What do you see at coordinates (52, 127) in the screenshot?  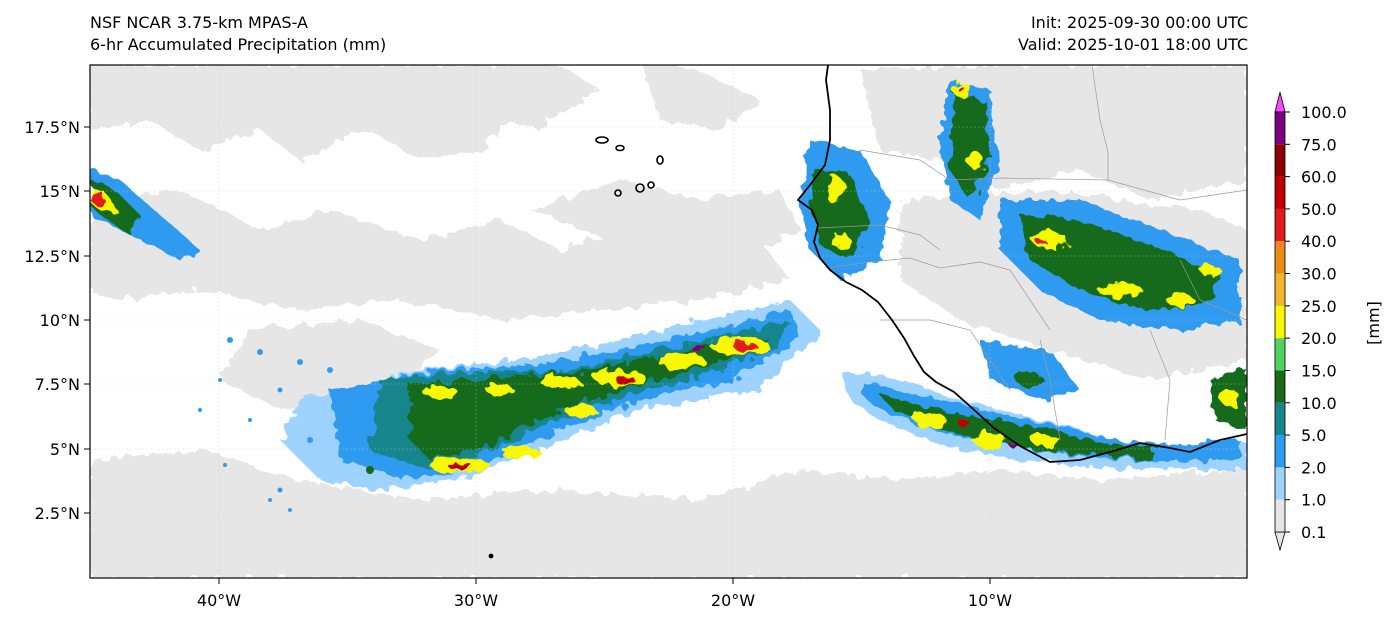 I see `lat-tick-label: 17.5°N` at bounding box center [52, 127].